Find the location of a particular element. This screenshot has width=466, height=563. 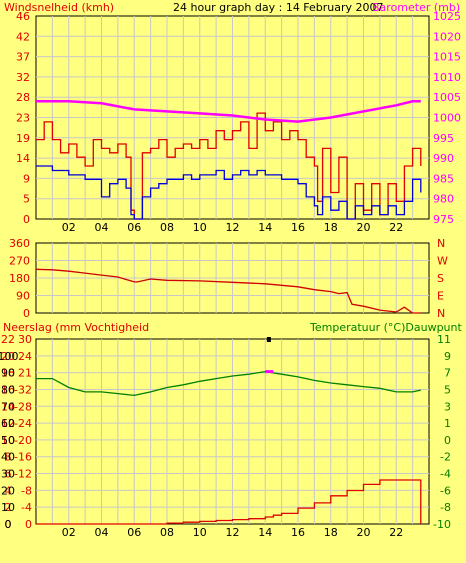

panel-1-right-tick: 1005 is located at coordinates (447, 97).